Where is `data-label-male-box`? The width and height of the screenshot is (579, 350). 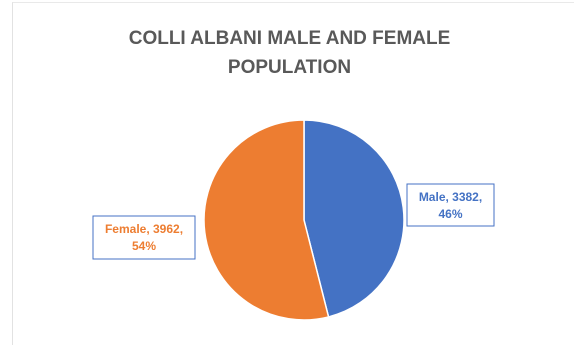 data-label-male-box is located at coordinates (450, 205).